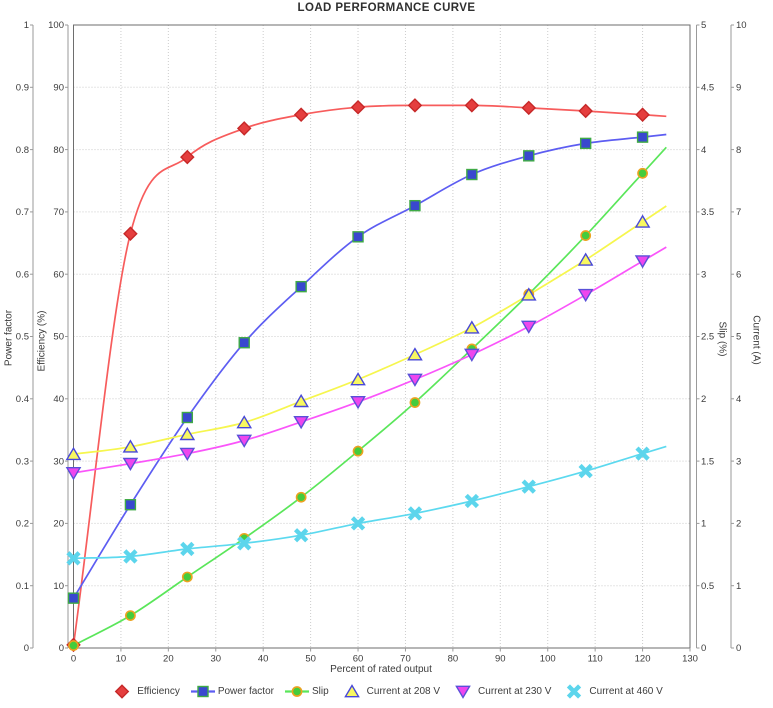  I want to click on svg-text: 9, so click(738, 88).